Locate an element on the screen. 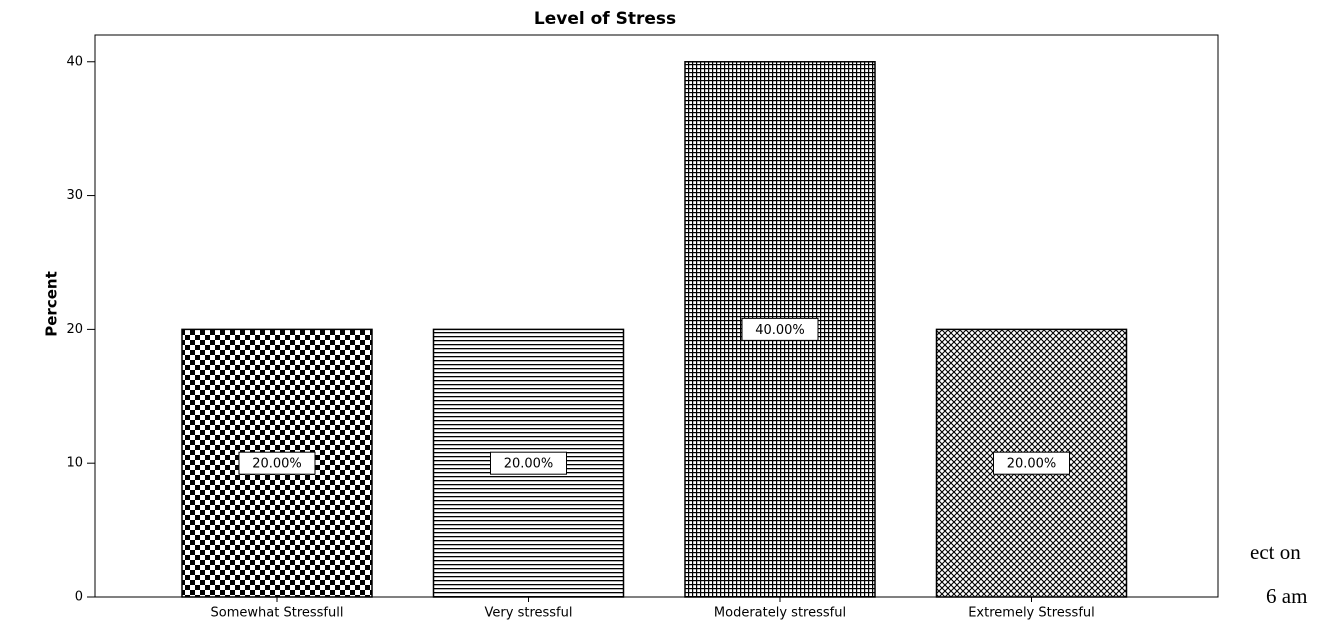 The image size is (1318, 626). x-tick-label: Very stressful is located at coordinates (529, 613).